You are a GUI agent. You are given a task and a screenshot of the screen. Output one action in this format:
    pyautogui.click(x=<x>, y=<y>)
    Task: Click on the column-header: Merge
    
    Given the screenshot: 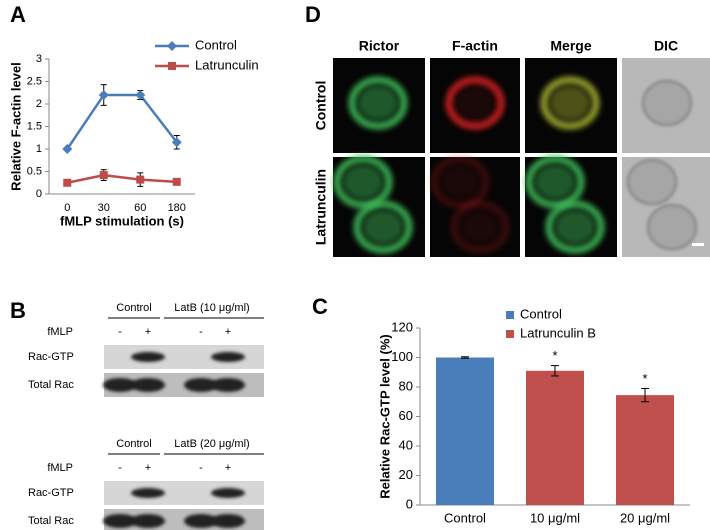 What is the action you would take?
    pyautogui.click(x=570, y=46)
    